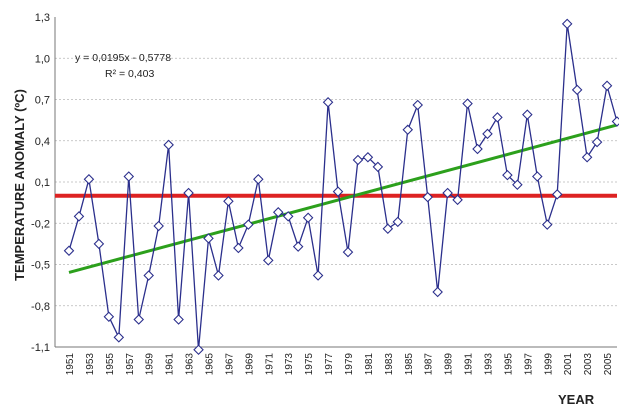 Image resolution: width=619 pixels, height=407 pixels. Describe the element at coordinates (129, 74) in the screenshot. I see `r-squared-label: R² = 0,403` at that location.